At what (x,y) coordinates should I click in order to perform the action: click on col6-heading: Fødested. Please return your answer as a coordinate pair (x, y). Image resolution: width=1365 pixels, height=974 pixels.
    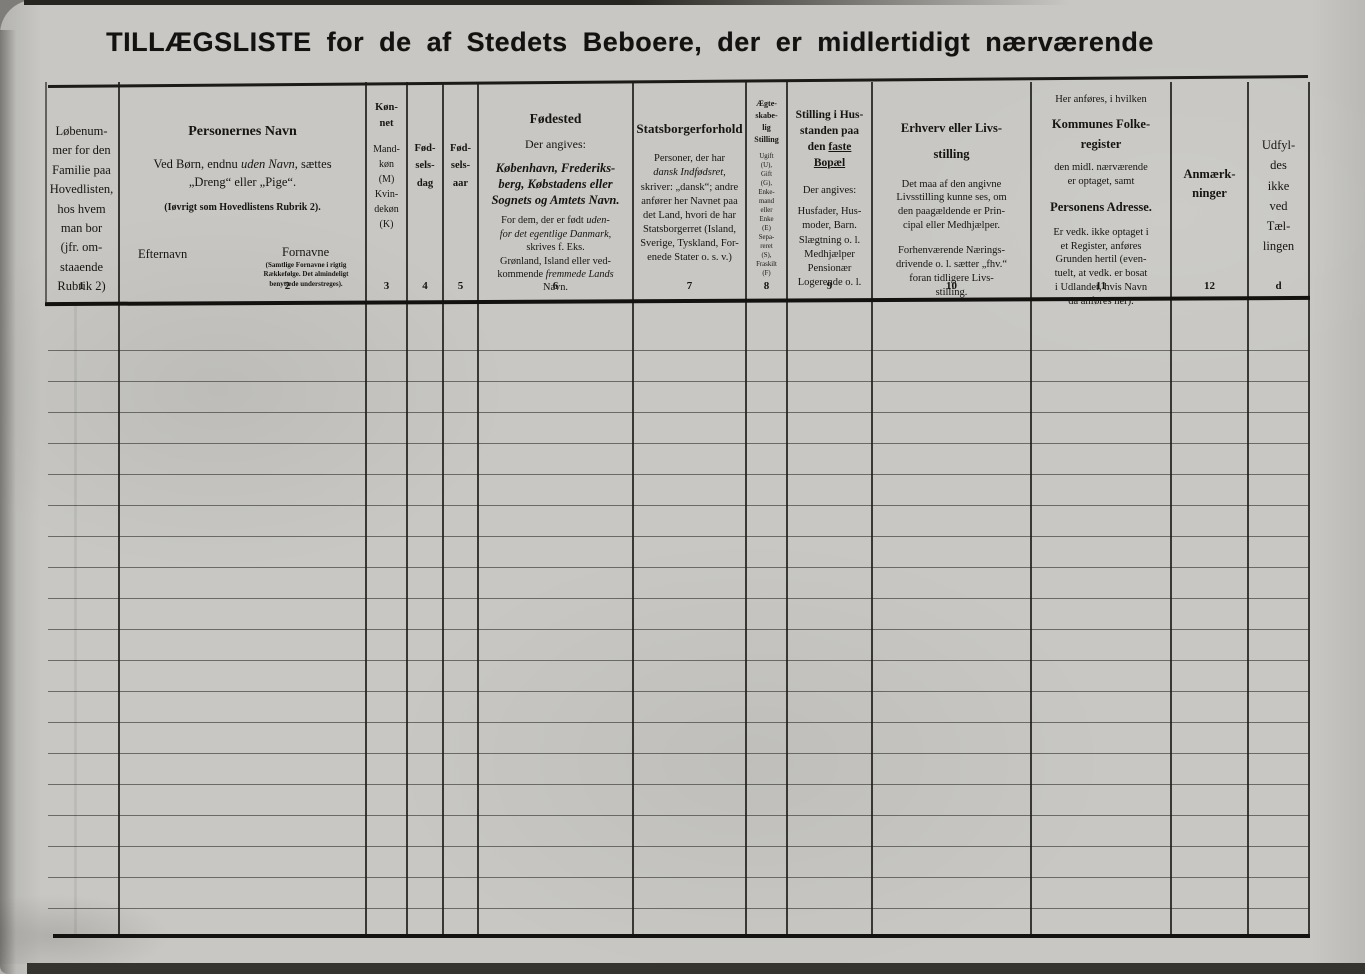
    Looking at the image, I should click on (555, 118).